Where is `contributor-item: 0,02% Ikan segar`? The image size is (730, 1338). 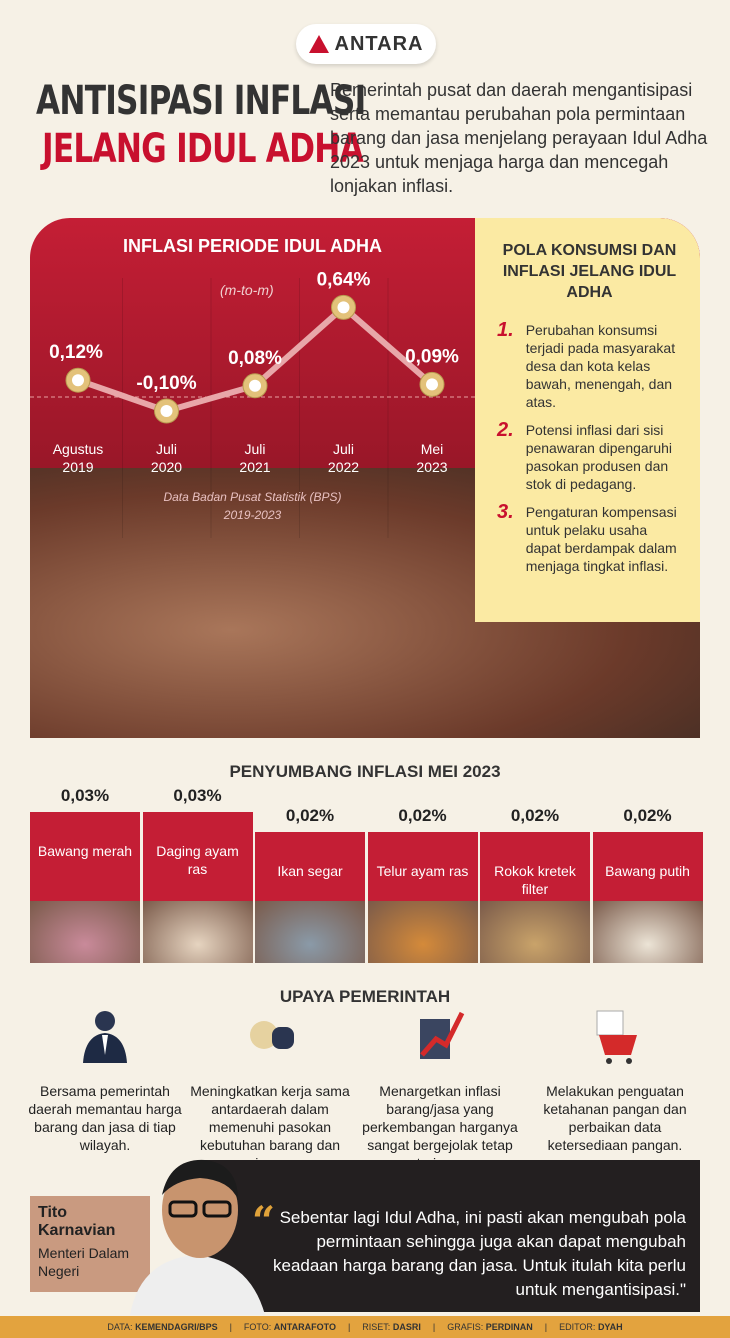
contributor-item: 0,02% Ikan segar is located at coordinates (310, 884).